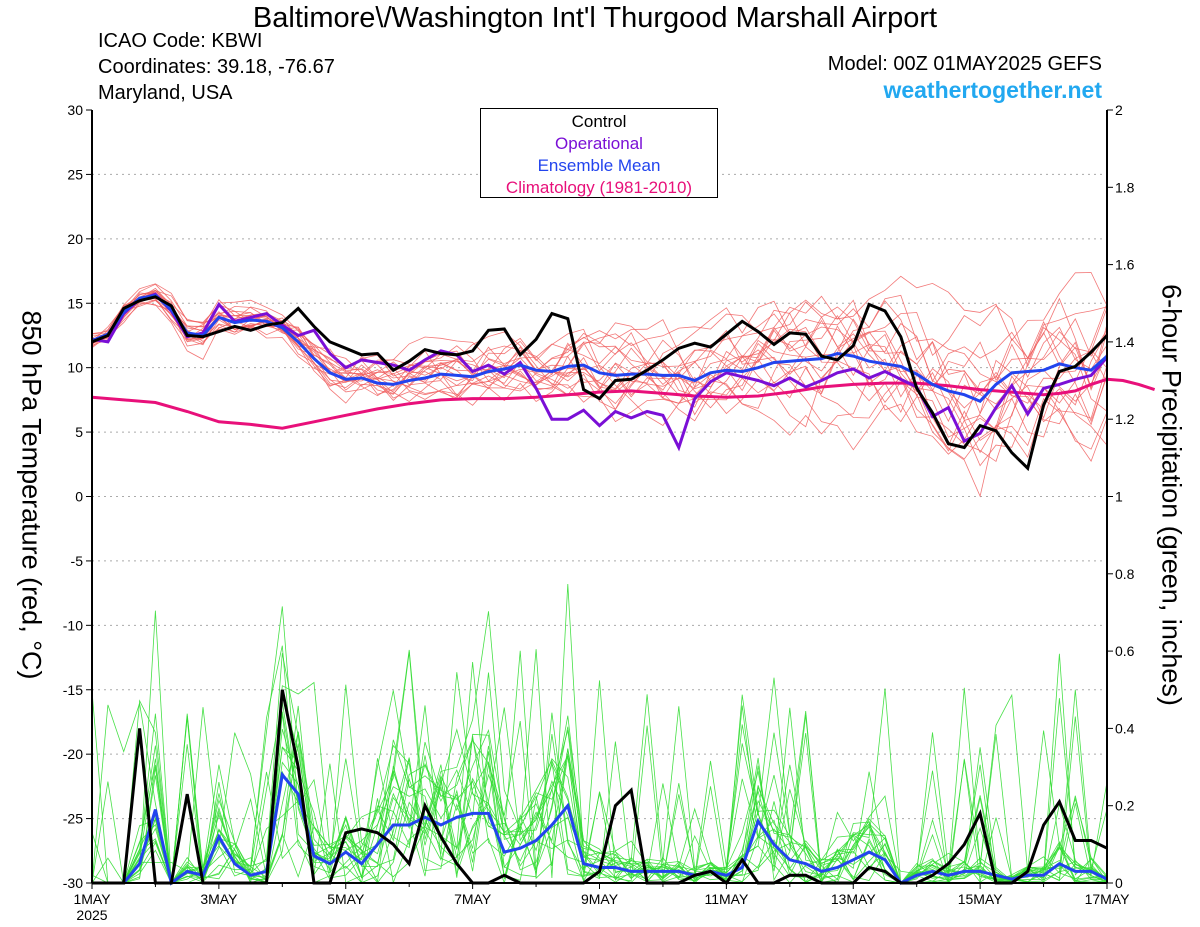  What do you see at coordinates (600, 807) in the screenshot?
I see `precip-member-line` at bounding box center [600, 807].